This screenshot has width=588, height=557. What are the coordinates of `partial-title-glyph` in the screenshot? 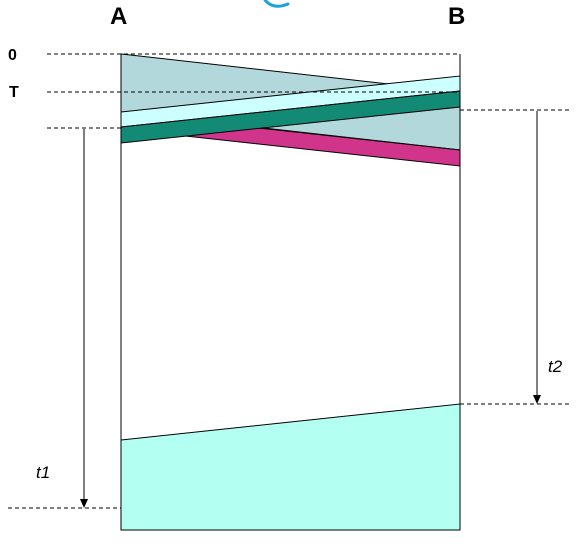 It's located at (276, 4).